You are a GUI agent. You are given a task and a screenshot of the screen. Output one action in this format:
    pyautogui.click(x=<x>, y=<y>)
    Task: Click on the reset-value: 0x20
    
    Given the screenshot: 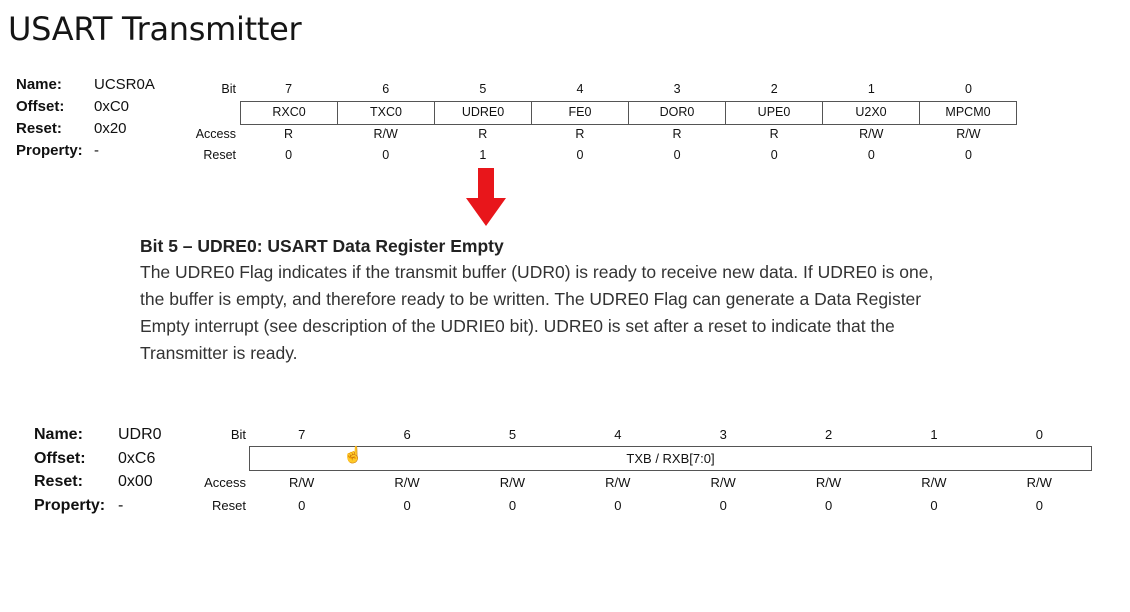 What is the action you would take?
    pyautogui.click(x=110, y=128)
    